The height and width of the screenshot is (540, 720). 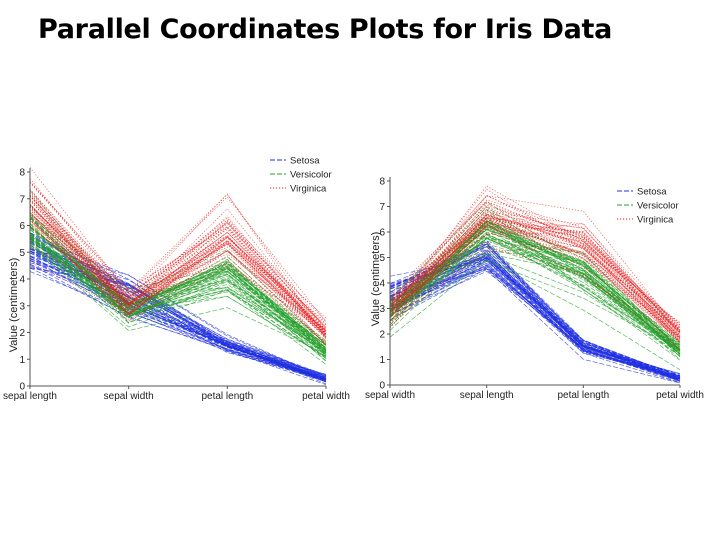 What do you see at coordinates (680, 395) in the screenshot?
I see `x-category-label: petal width` at bounding box center [680, 395].